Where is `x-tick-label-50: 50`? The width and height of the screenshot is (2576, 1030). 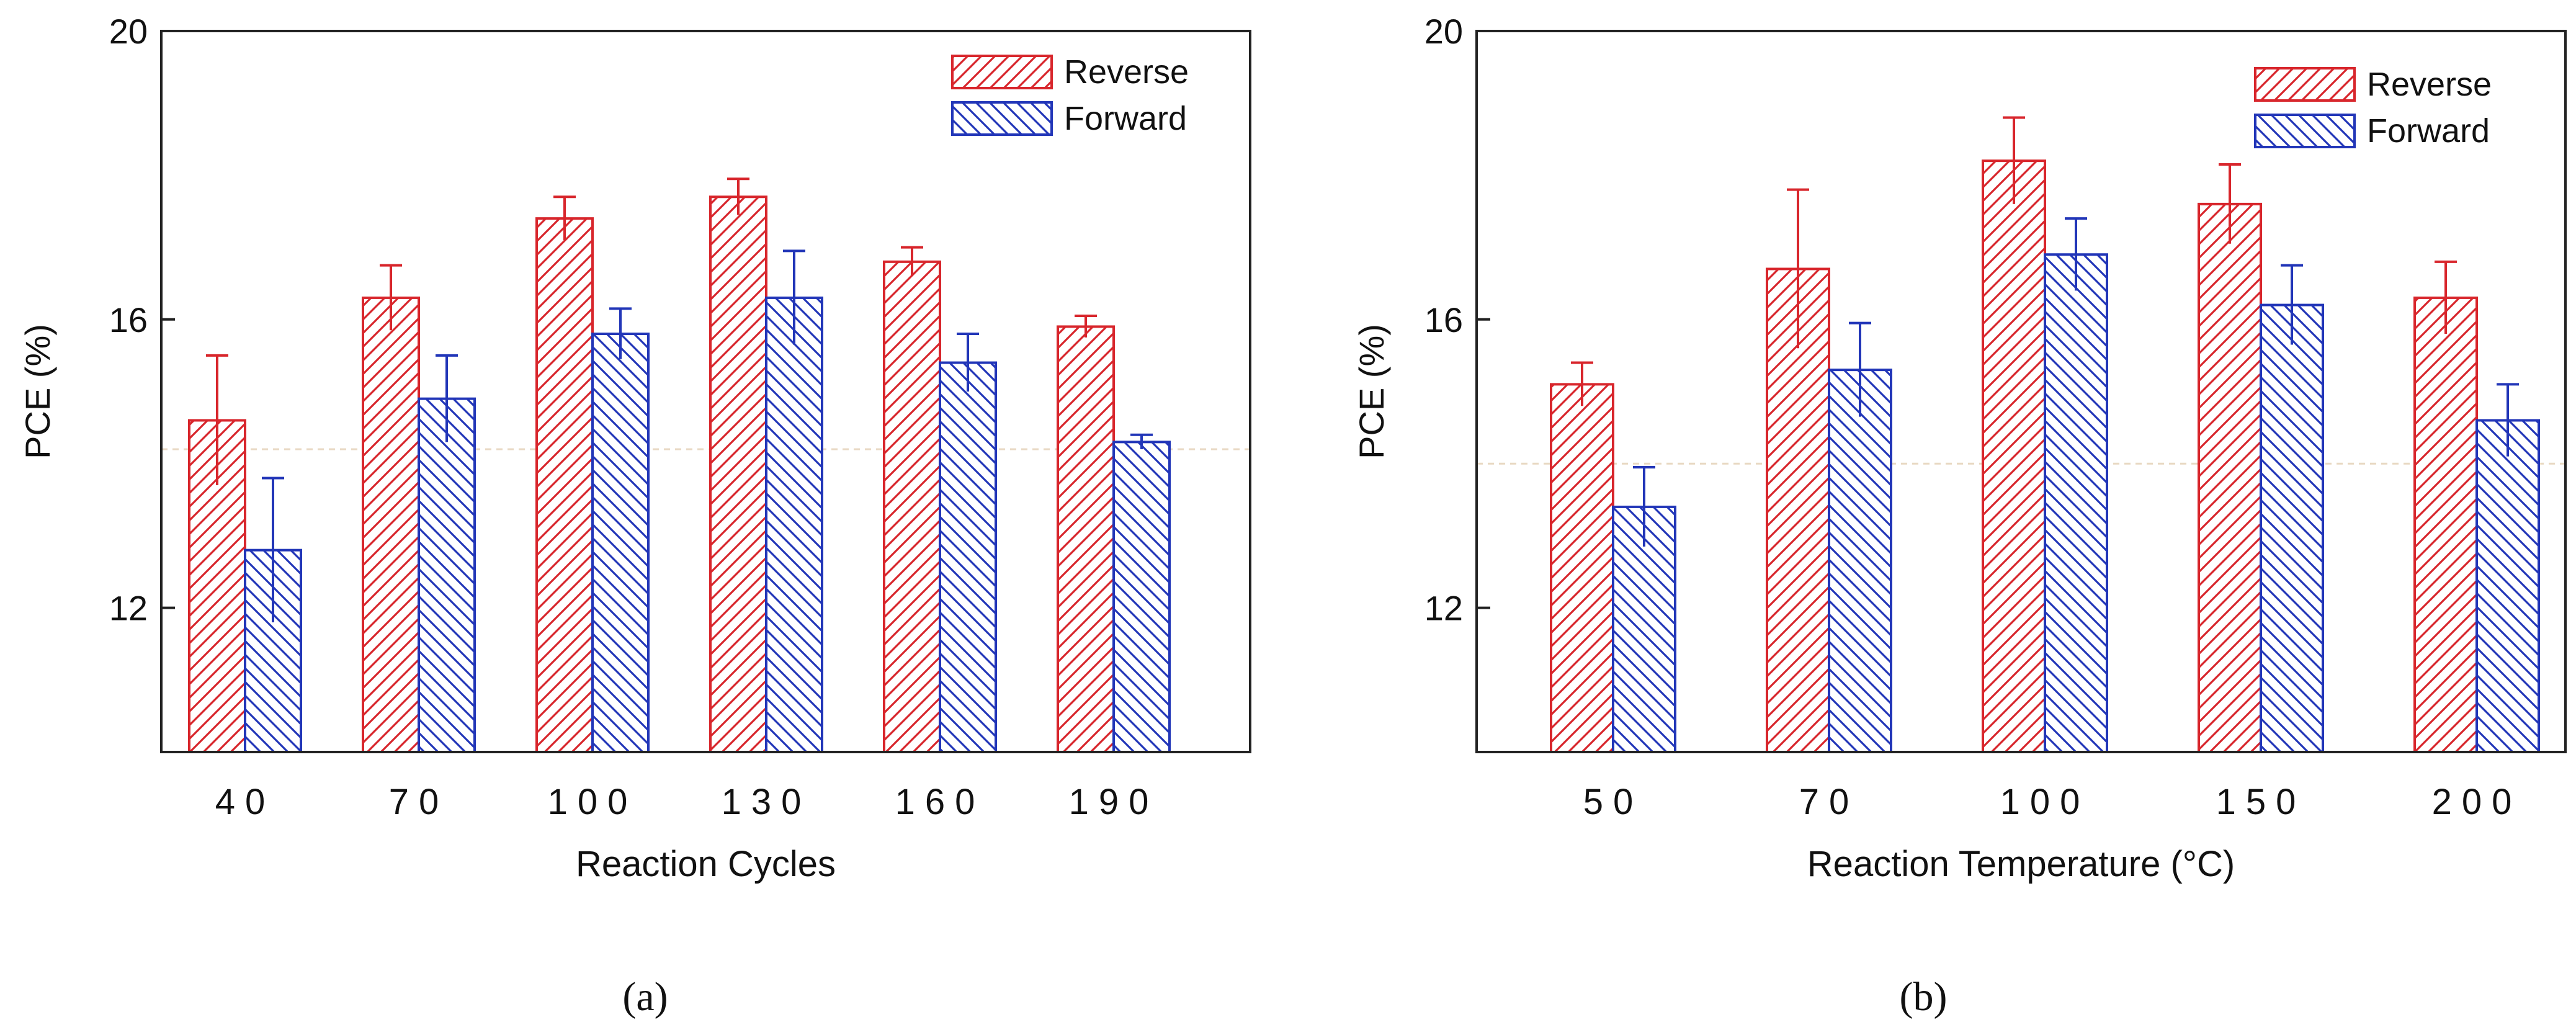
x-tick-label-50: 50 is located at coordinates (1613, 802).